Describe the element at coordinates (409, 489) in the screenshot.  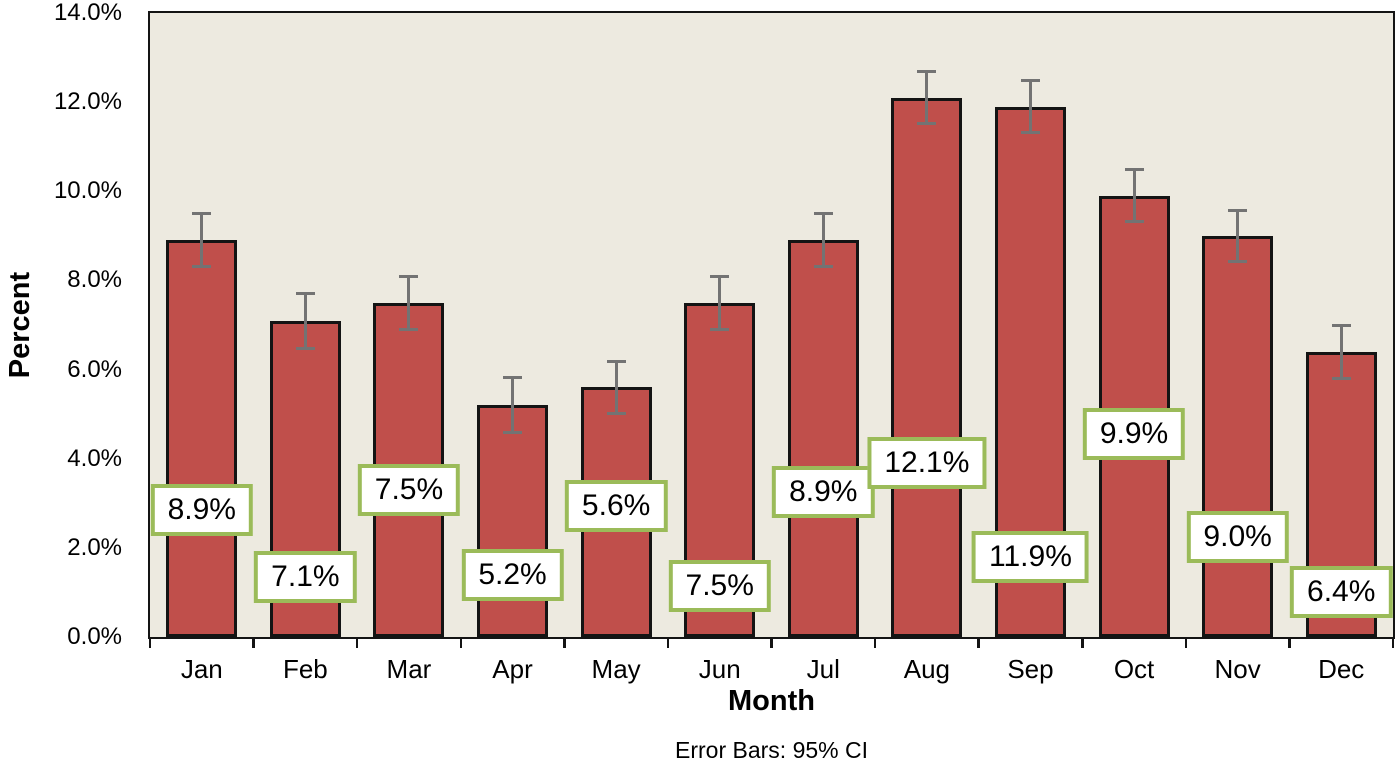
I see `data-label-mar: 7.5%` at that location.